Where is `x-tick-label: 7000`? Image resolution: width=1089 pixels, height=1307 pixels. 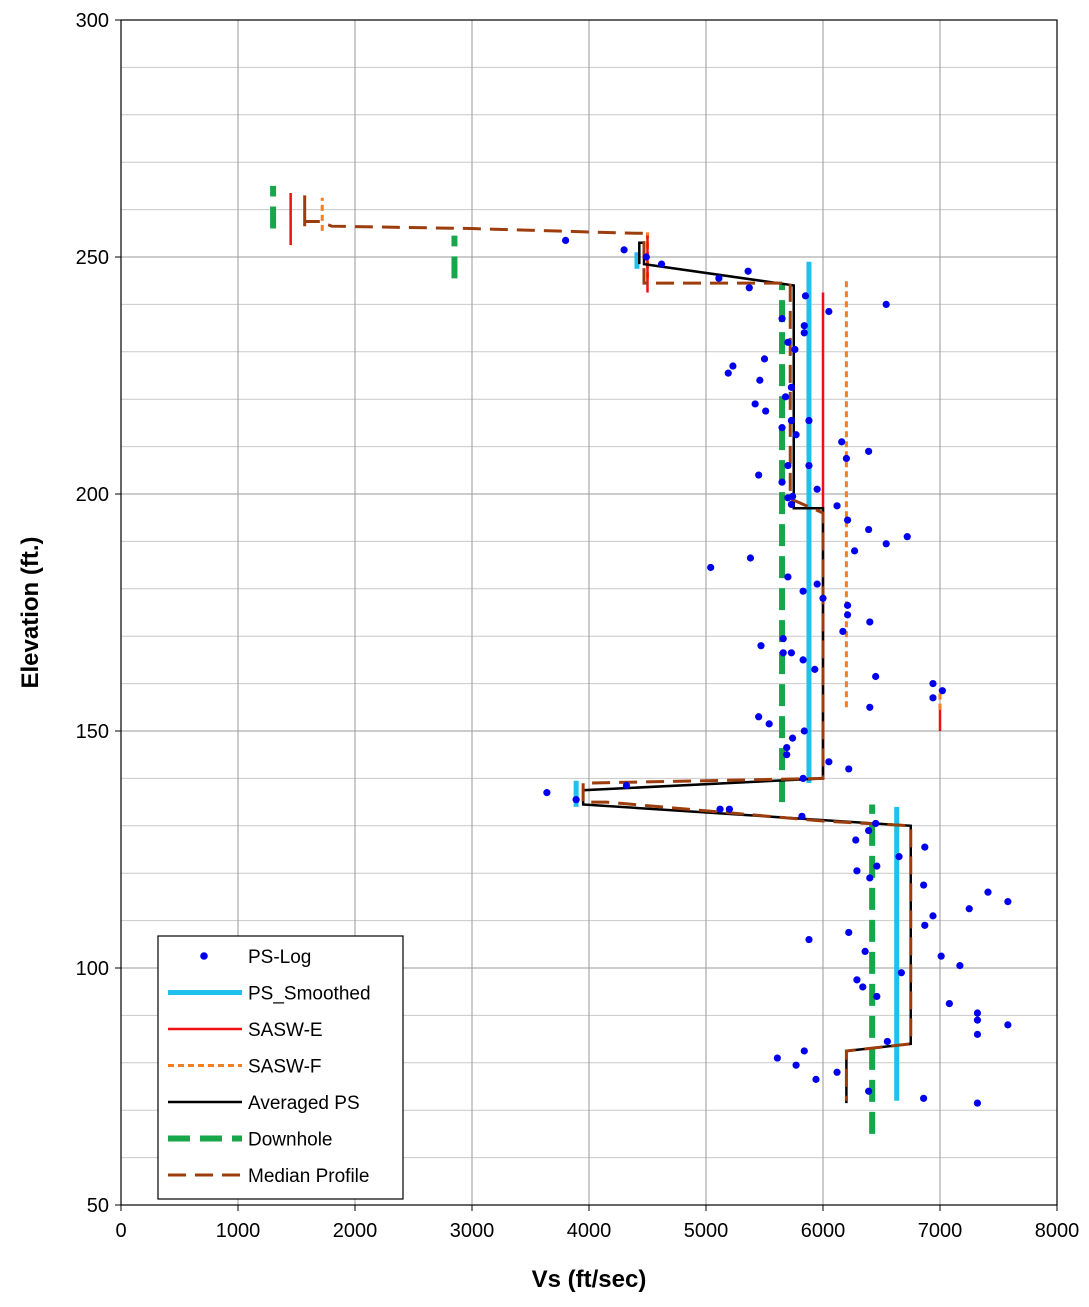 x-tick-label: 7000 is located at coordinates (940, 1231).